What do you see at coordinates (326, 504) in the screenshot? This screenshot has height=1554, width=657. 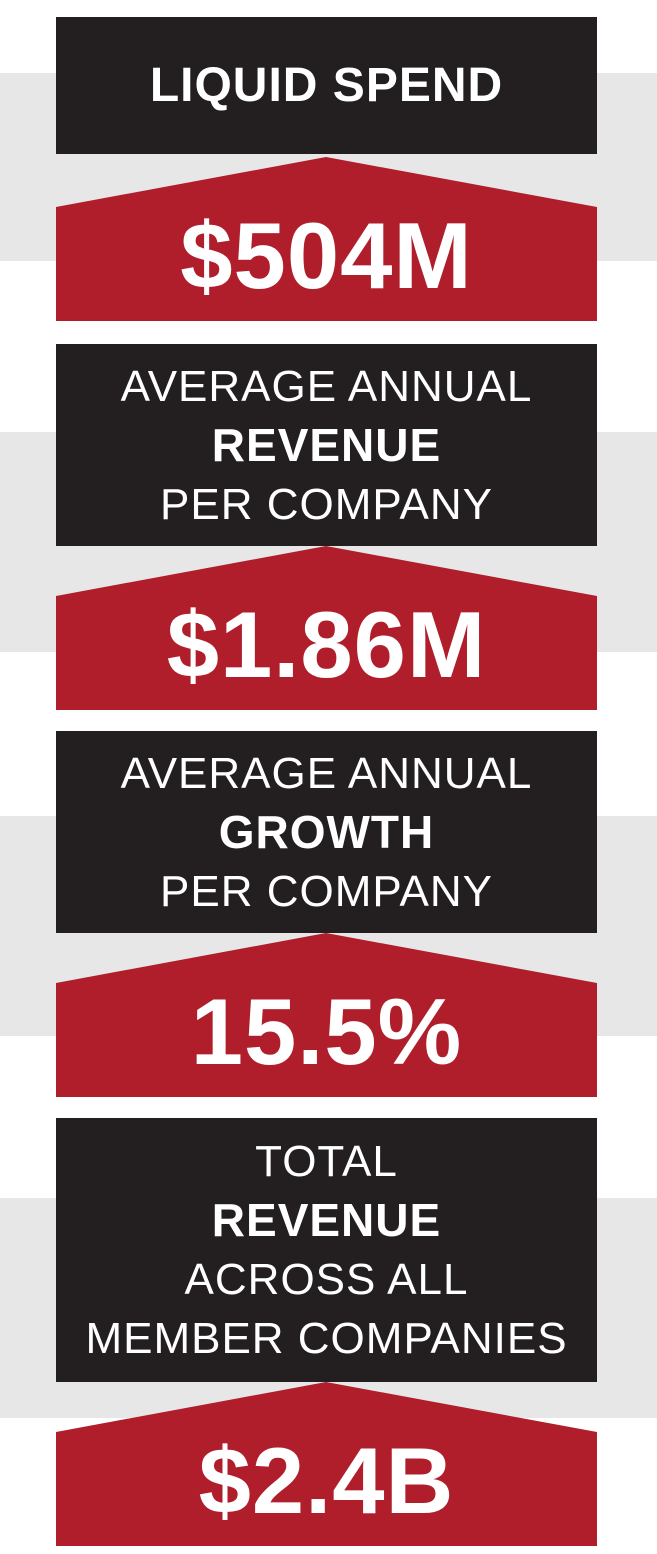 I see `avg-revenue-line-3: PER COMPANY` at bounding box center [326, 504].